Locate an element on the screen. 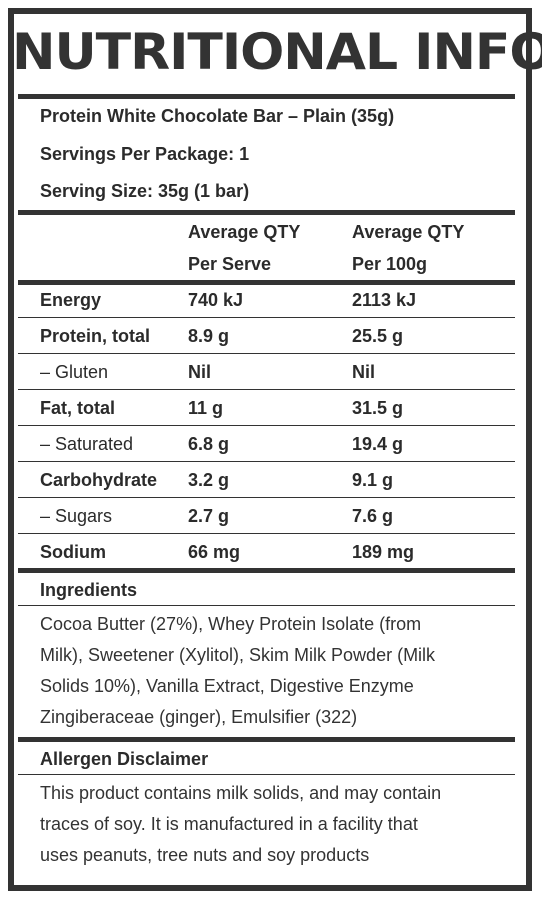  row-per-serve-value: 8.9 g is located at coordinates (209, 336).